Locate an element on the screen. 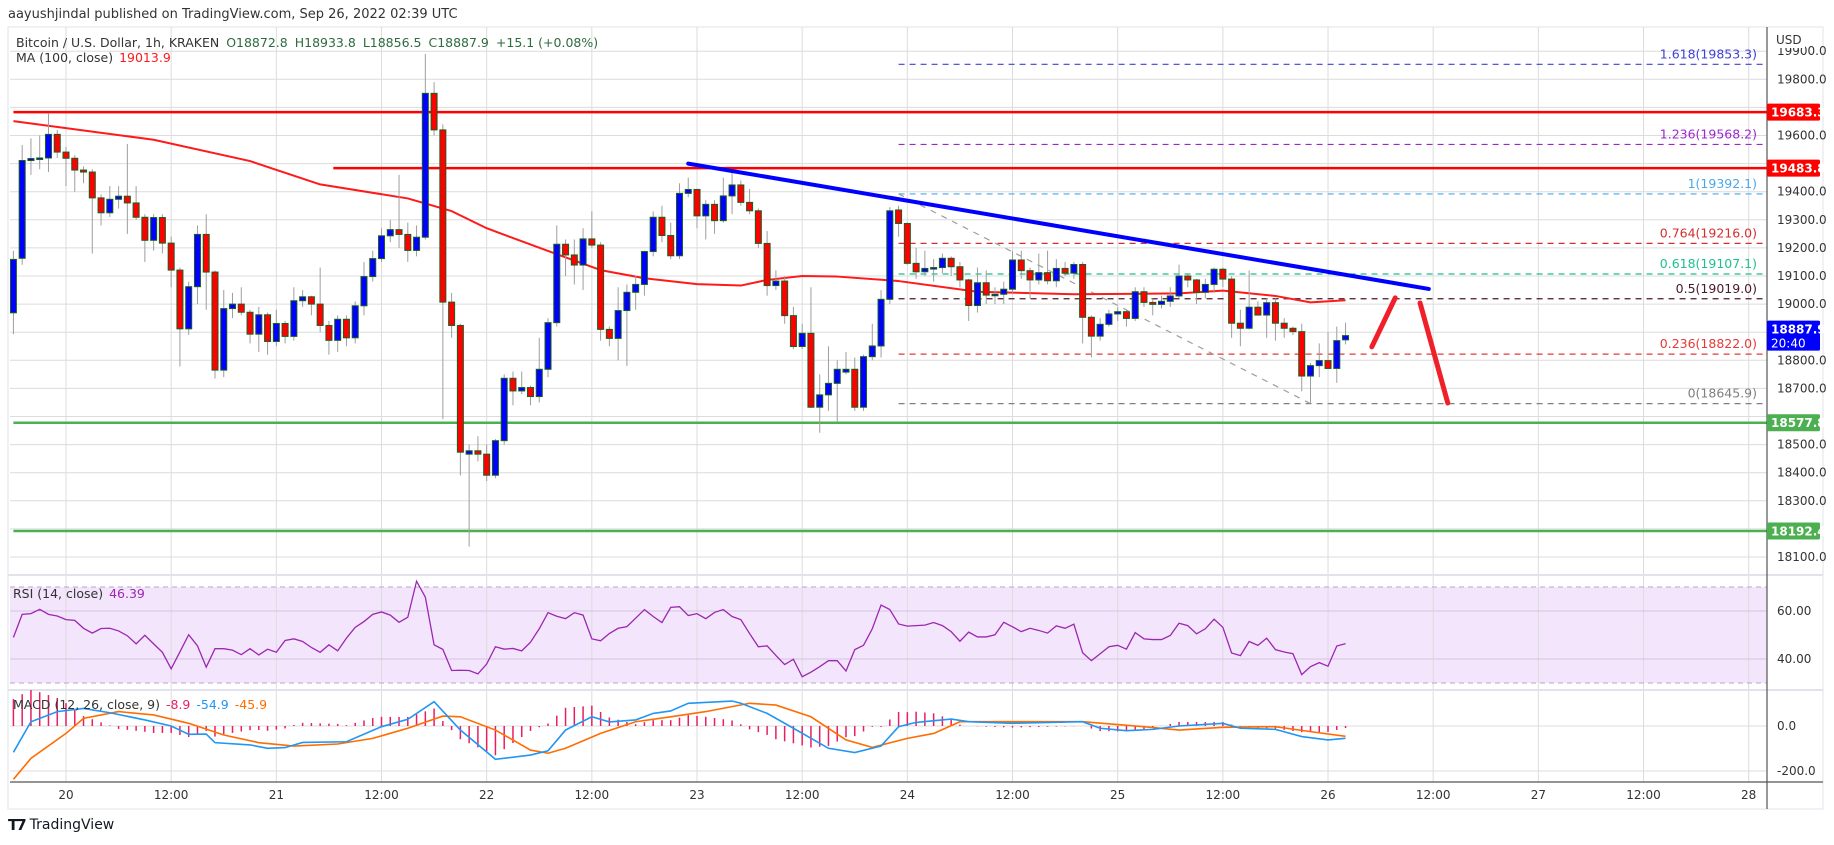  logo-text: TradingView is located at coordinates (72, 825).